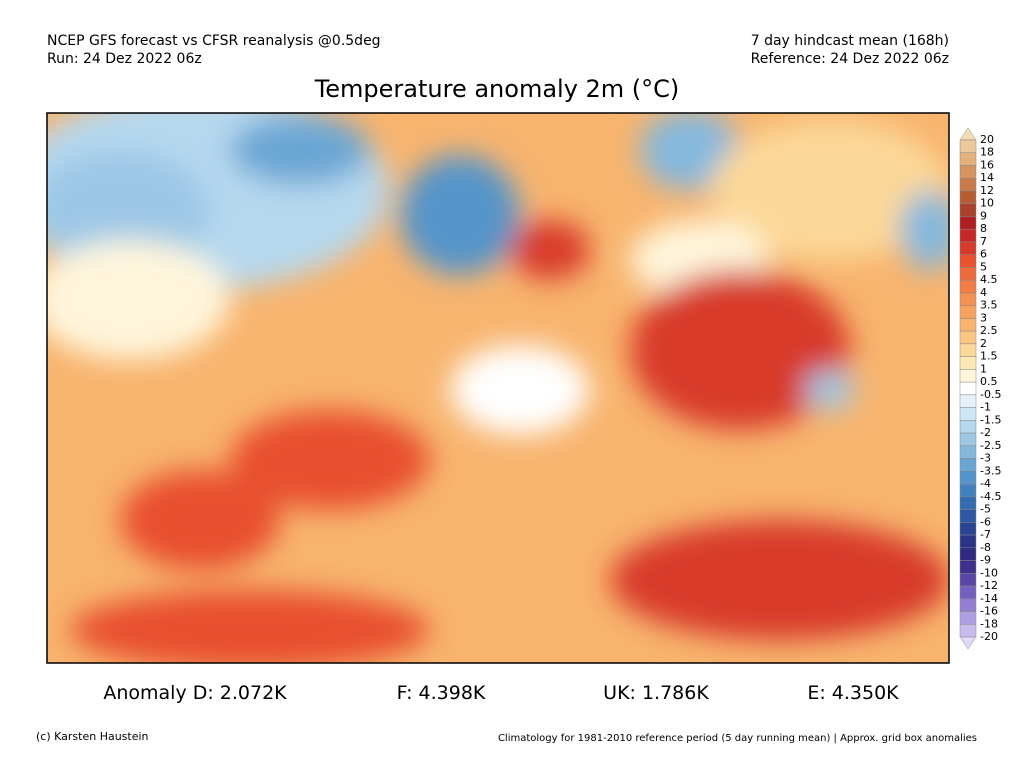 The height and width of the screenshot is (768, 1024). What do you see at coordinates (987, 190) in the screenshot?
I see `colorbar-label: 12` at bounding box center [987, 190].